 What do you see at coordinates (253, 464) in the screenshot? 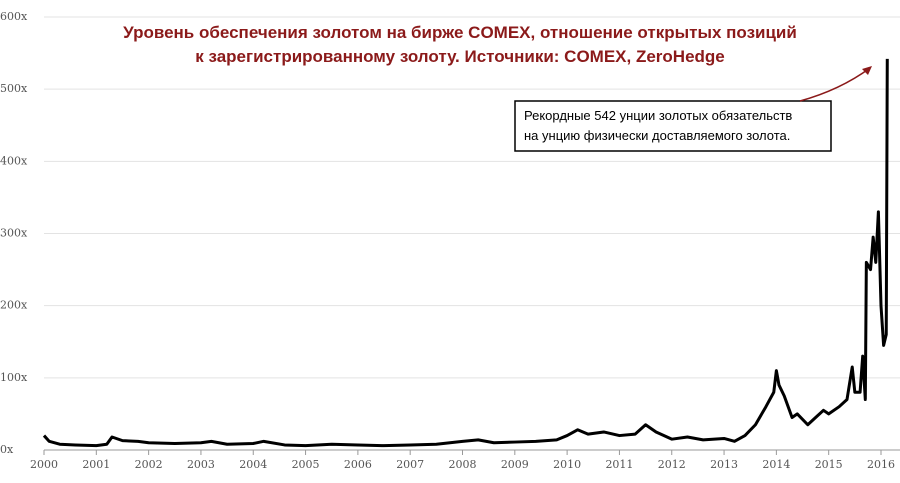
I see `x-tick-label: 2004` at bounding box center [253, 464].